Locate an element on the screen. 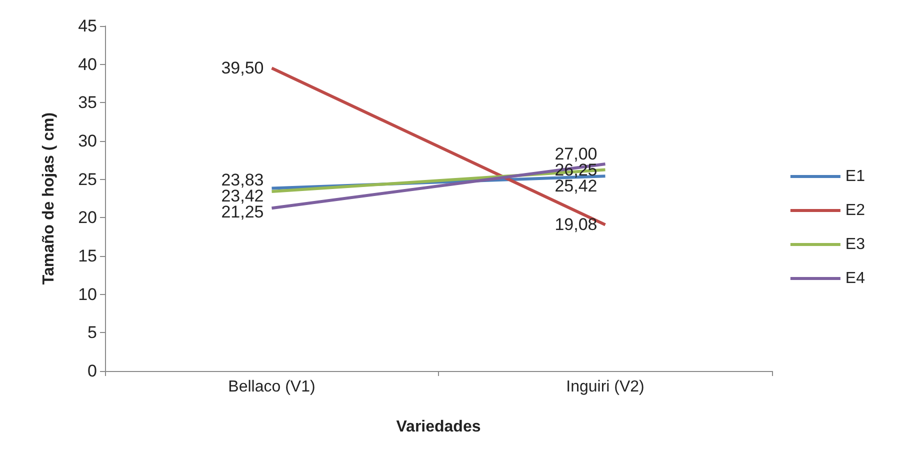  y-tick-label: 35 is located at coordinates (87, 102).